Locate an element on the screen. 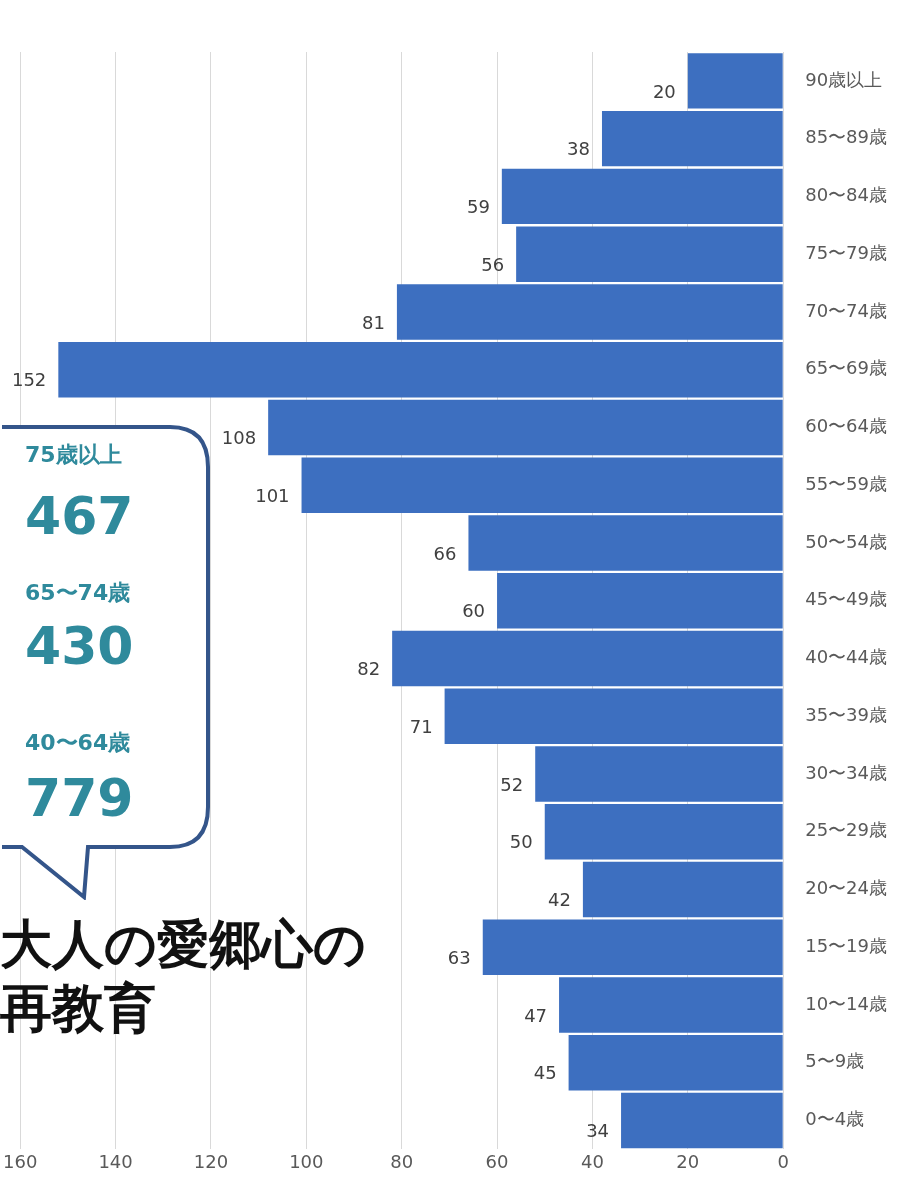  y-tick-label: 25〜29歳 is located at coordinates (846, 830).